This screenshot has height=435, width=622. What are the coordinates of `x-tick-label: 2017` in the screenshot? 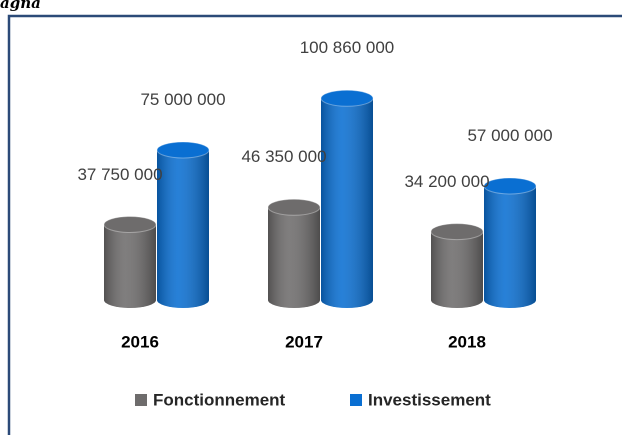 It's located at (304, 341).